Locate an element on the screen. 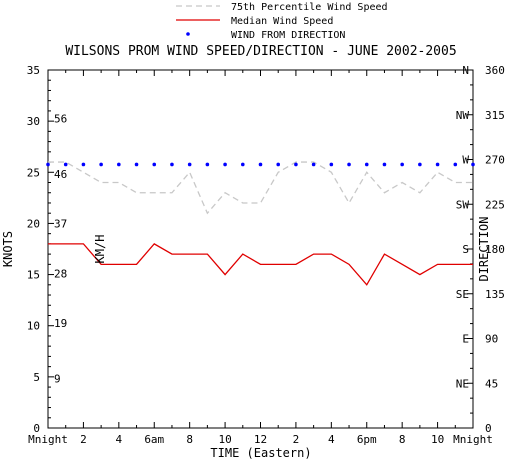 The image size is (505, 463). knots-tick-label: 5 is located at coordinates (36, 377).